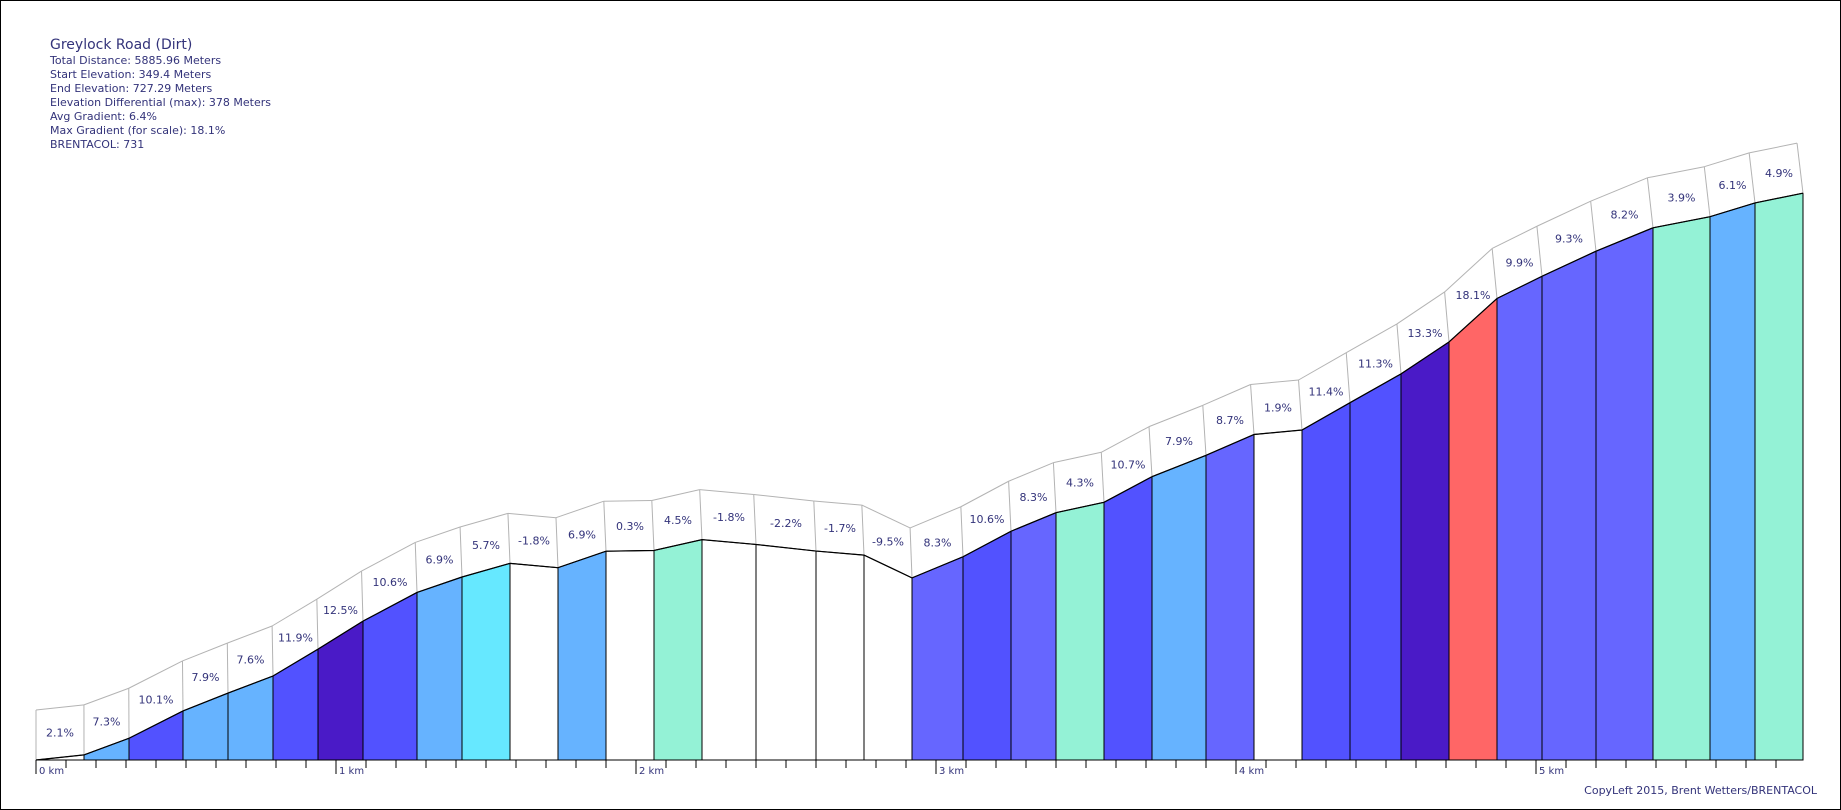 This screenshot has width=1841, height=810. Describe the element at coordinates (390, 582) in the screenshot. I see `gradient-label: 10.6%` at that location.